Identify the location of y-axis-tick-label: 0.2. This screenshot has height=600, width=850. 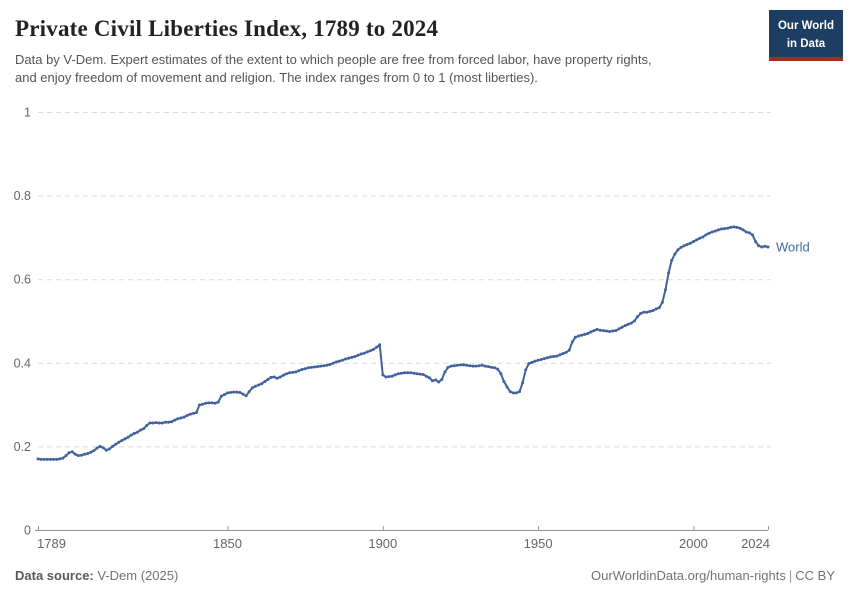
(22, 447).